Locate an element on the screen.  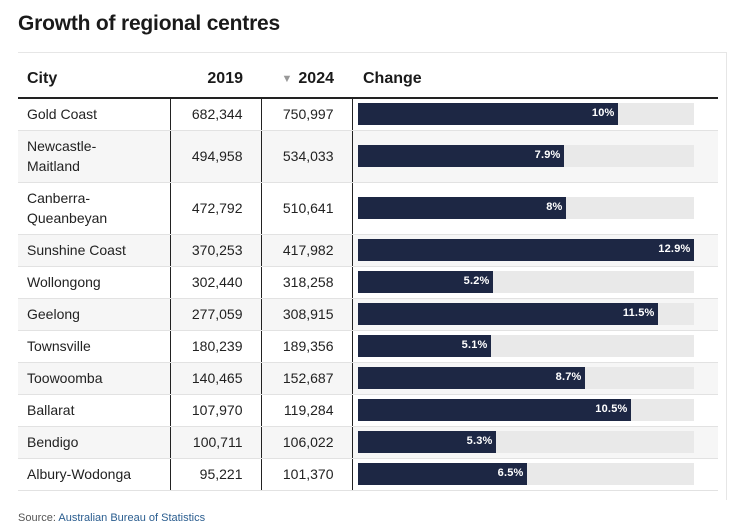
change-bar-track: 10.5% is located at coordinates (525, 410).